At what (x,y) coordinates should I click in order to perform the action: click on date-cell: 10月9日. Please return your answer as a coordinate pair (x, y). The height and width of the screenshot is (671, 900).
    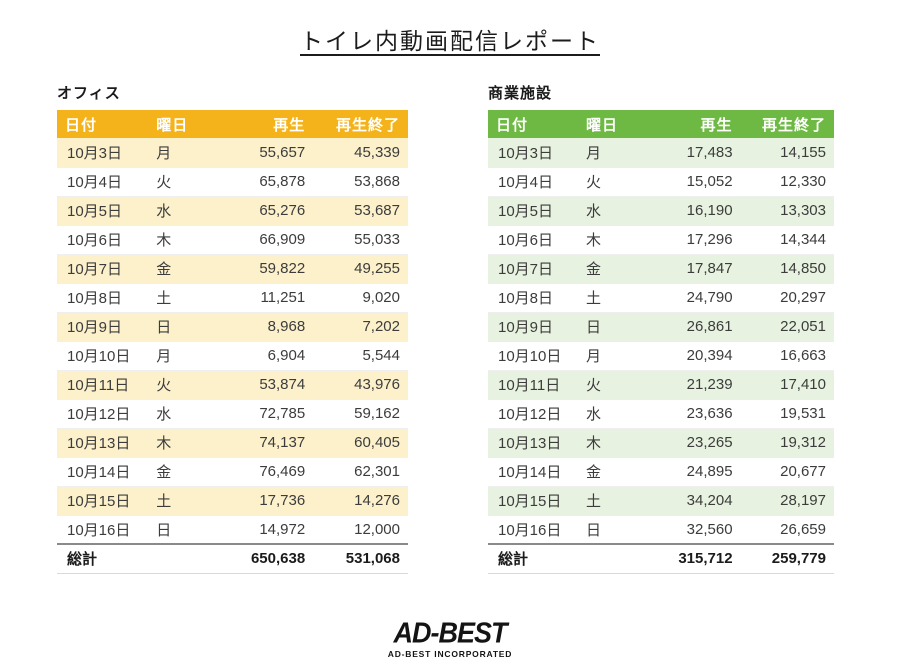
    Looking at the image, I should click on (533, 327).